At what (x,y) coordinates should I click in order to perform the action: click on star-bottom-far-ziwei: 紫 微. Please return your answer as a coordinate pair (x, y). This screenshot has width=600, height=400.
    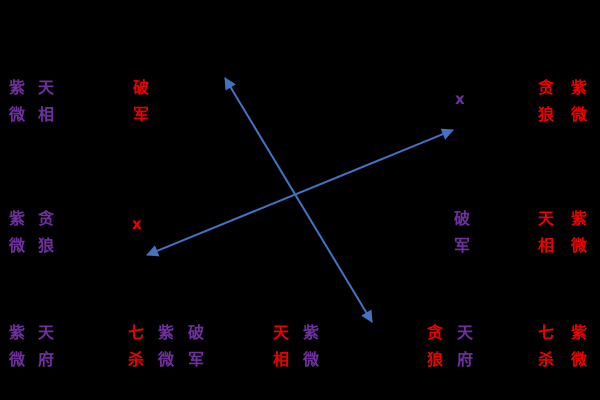
    Looking at the image, I should click on (578, 346).